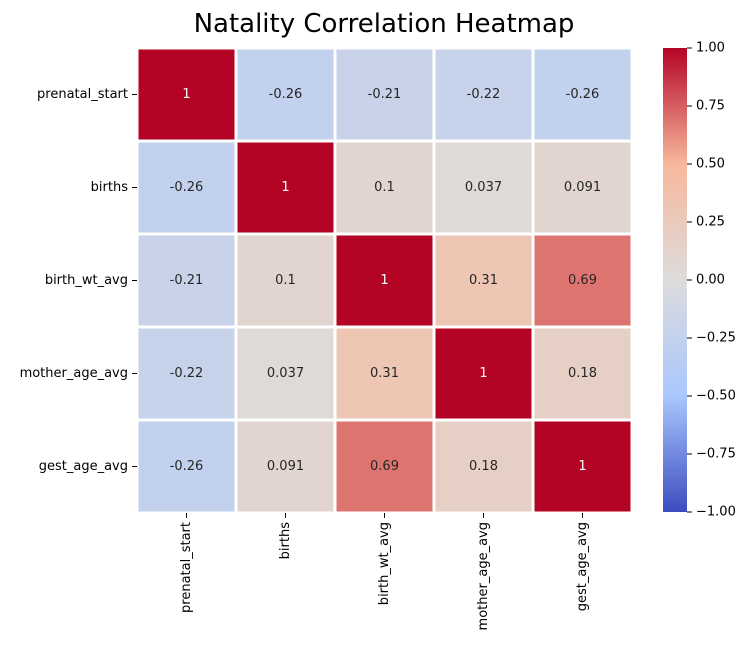 The image size is (748, 646). I want to click on cell-label-2-2: 1, so click(384, 280).